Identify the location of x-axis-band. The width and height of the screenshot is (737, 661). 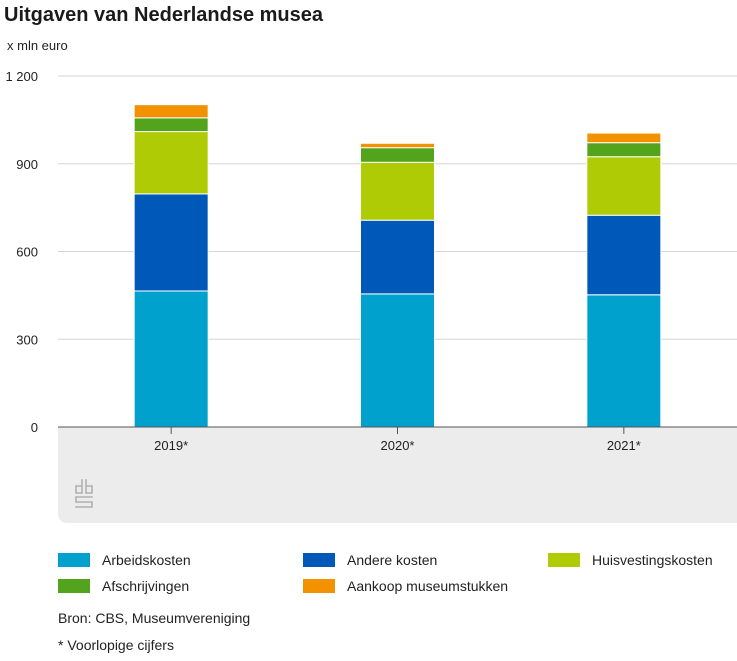
(397, 475).